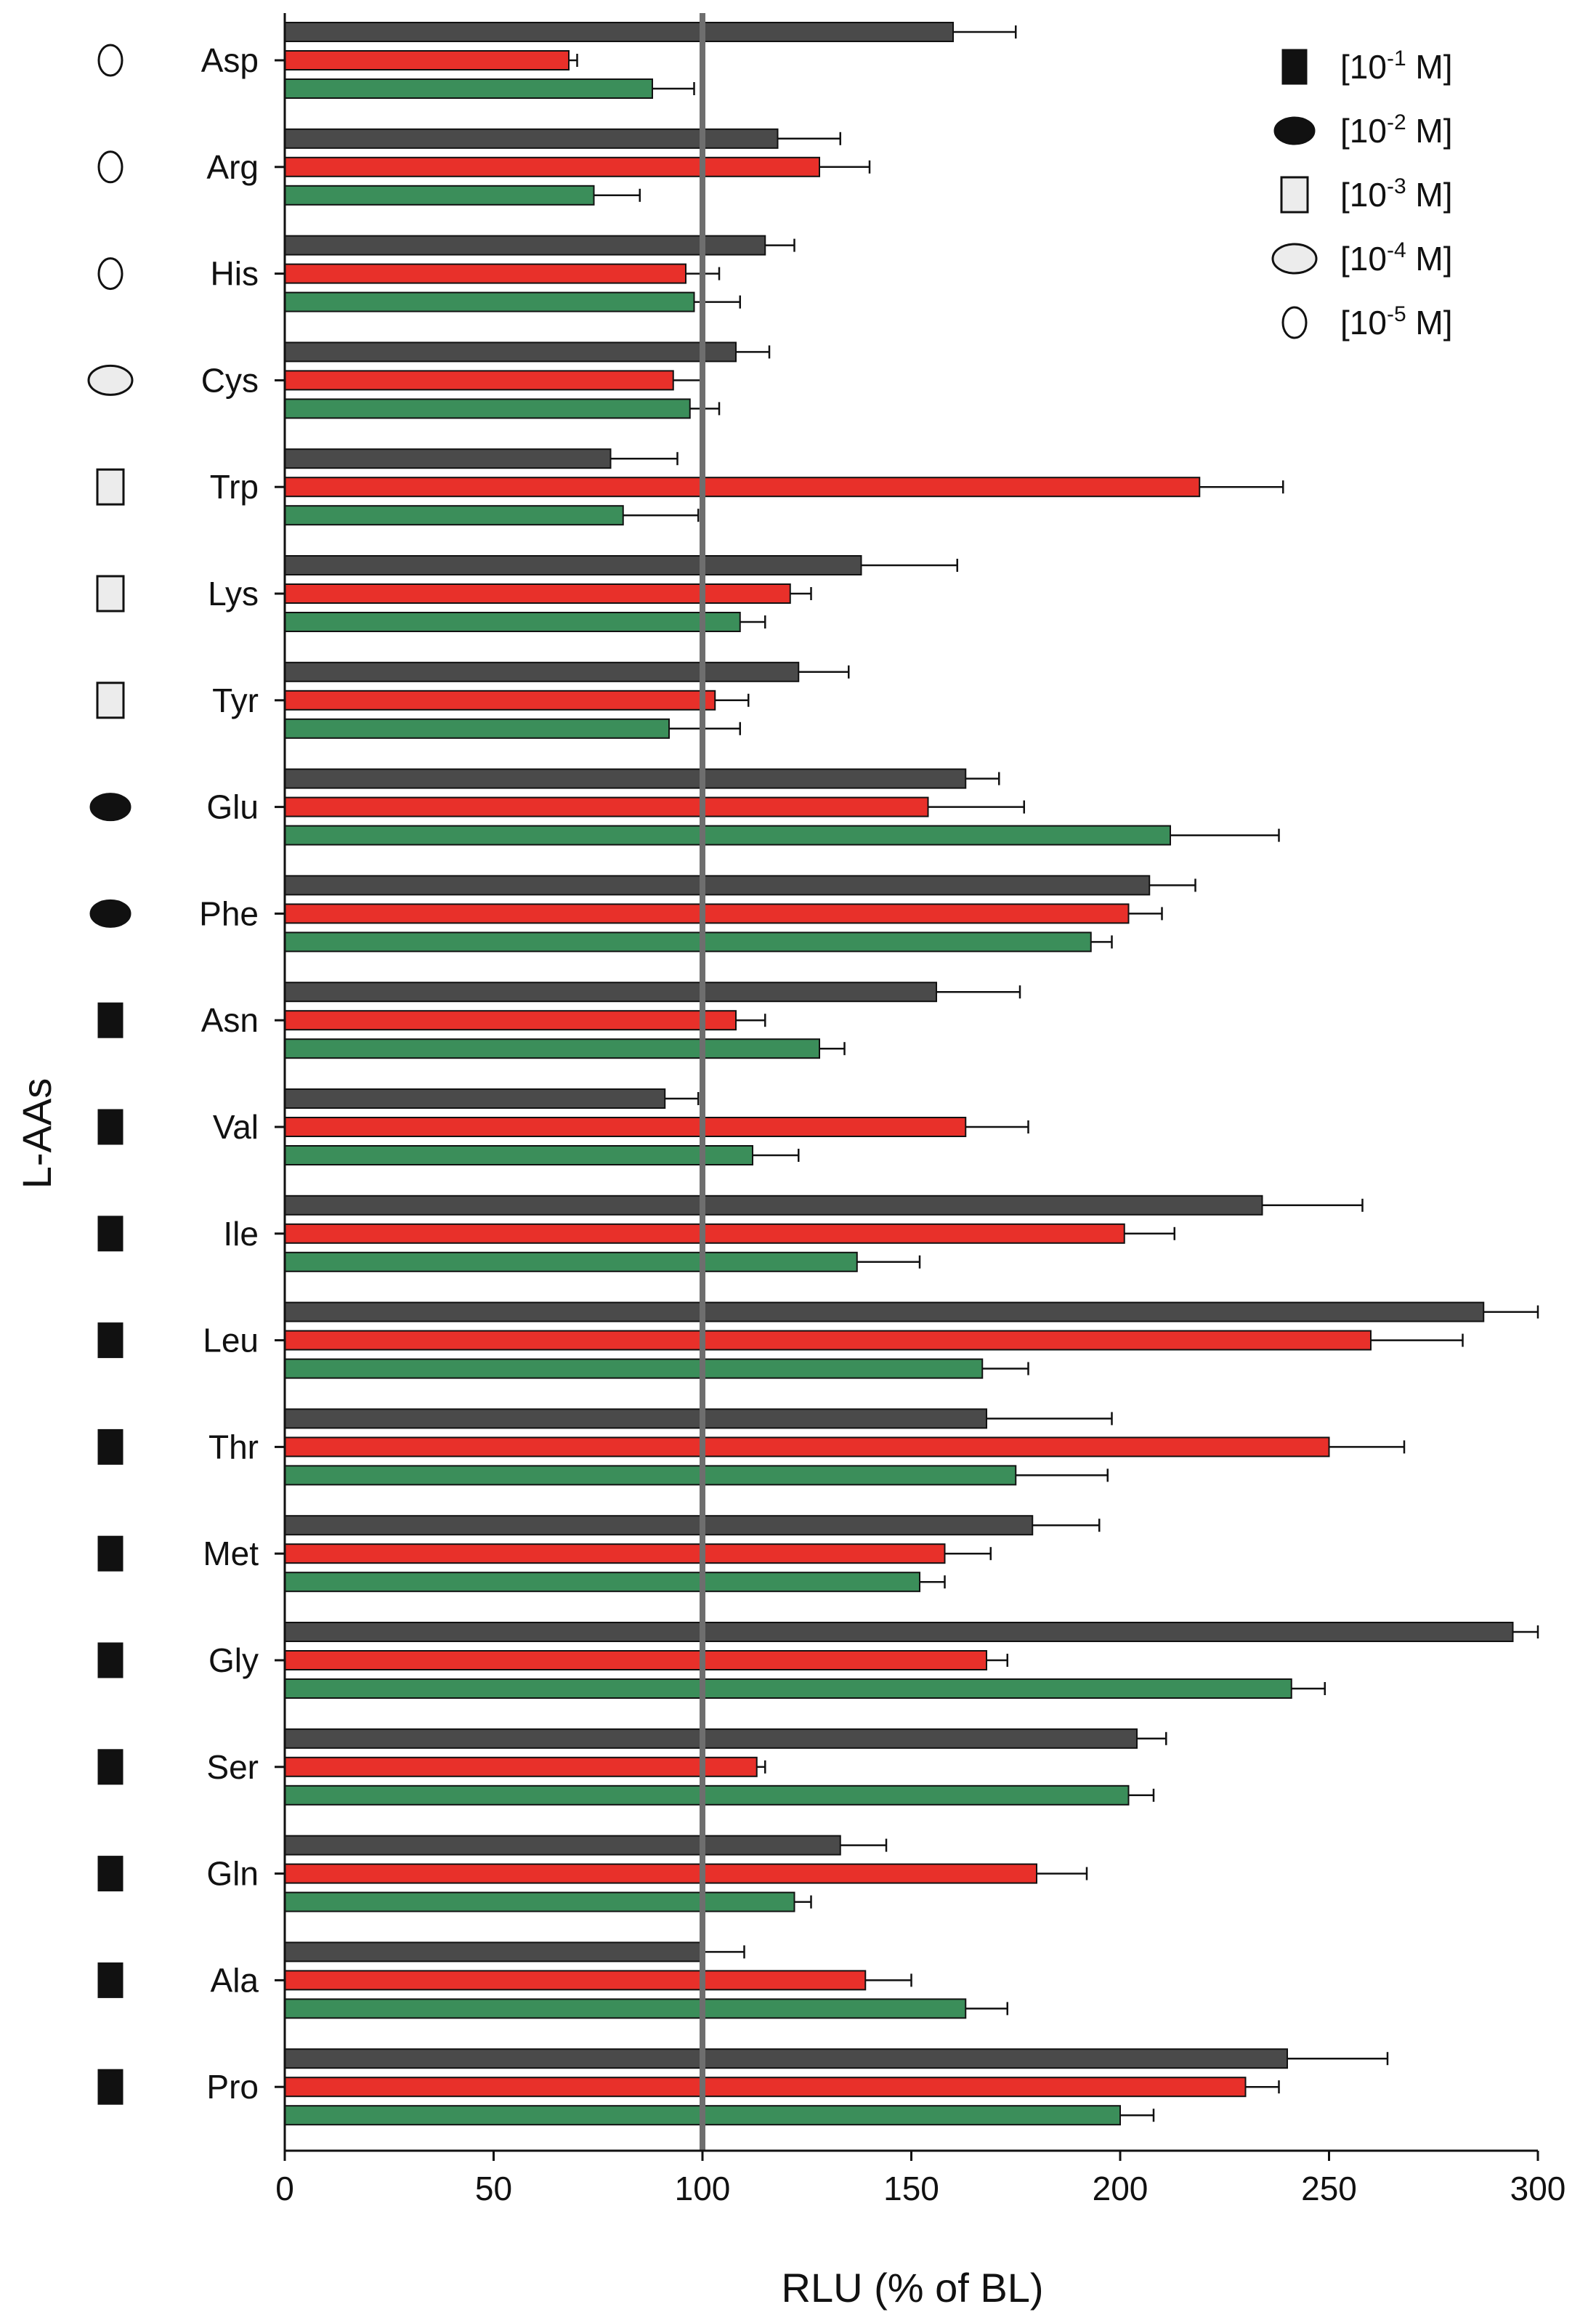 The image size is (1596, 2320). What do you see at coordinates (521, 1767) in the screenshot?
I see `bar-ser-series-red` at bounding box center [521, 1767].